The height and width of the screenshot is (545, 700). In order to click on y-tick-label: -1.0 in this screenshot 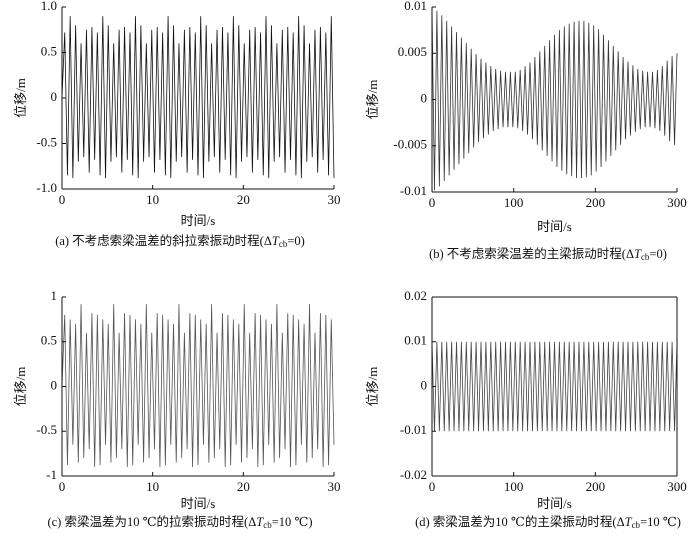, I will do `click(46, 187)`.